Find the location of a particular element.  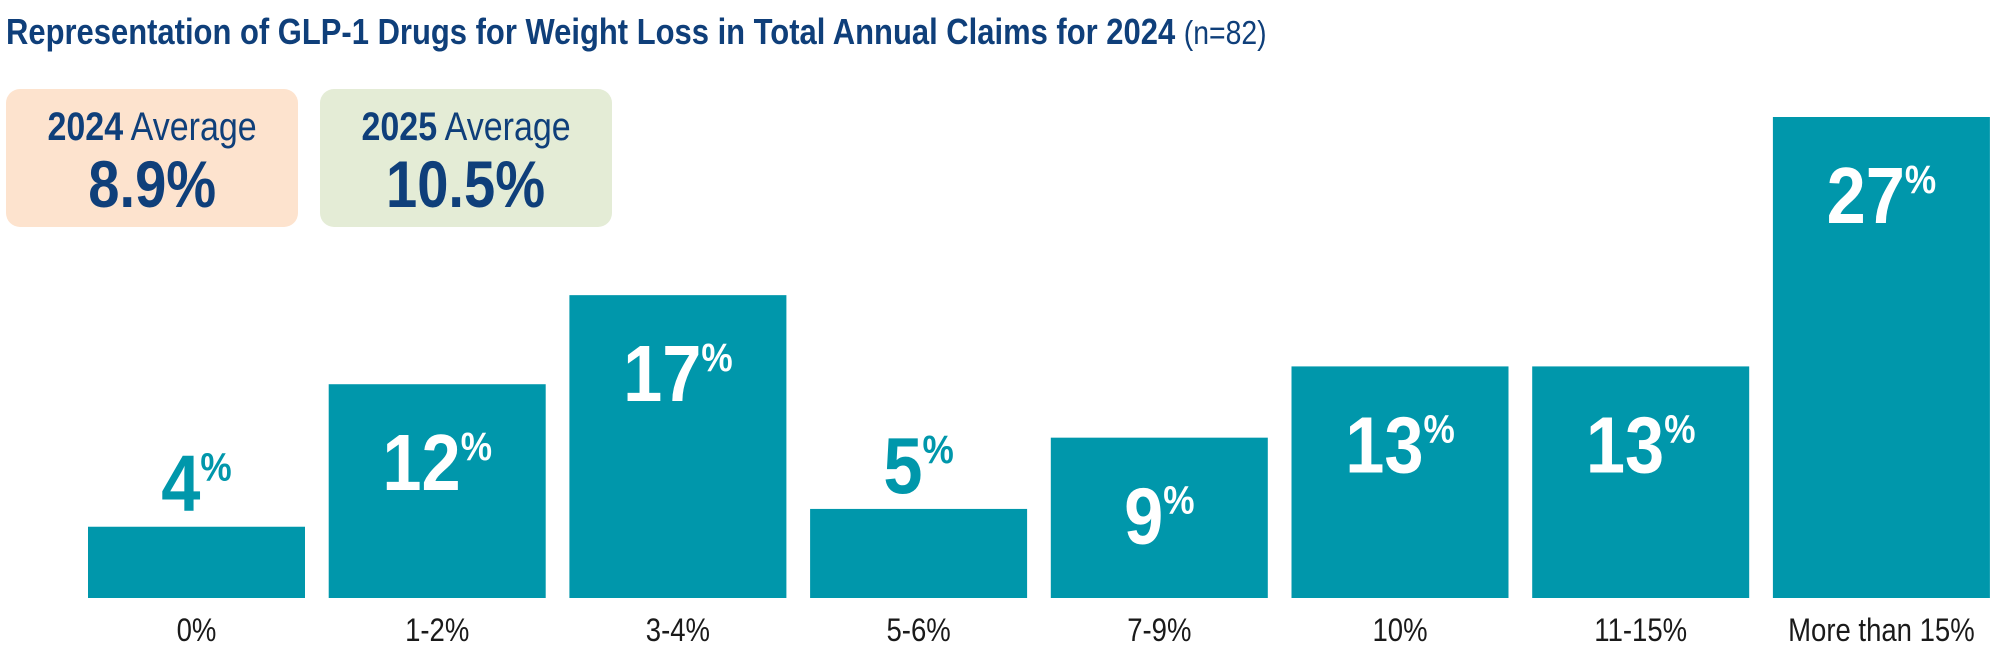

value-label: 12% is located at coordinates (437, 462).